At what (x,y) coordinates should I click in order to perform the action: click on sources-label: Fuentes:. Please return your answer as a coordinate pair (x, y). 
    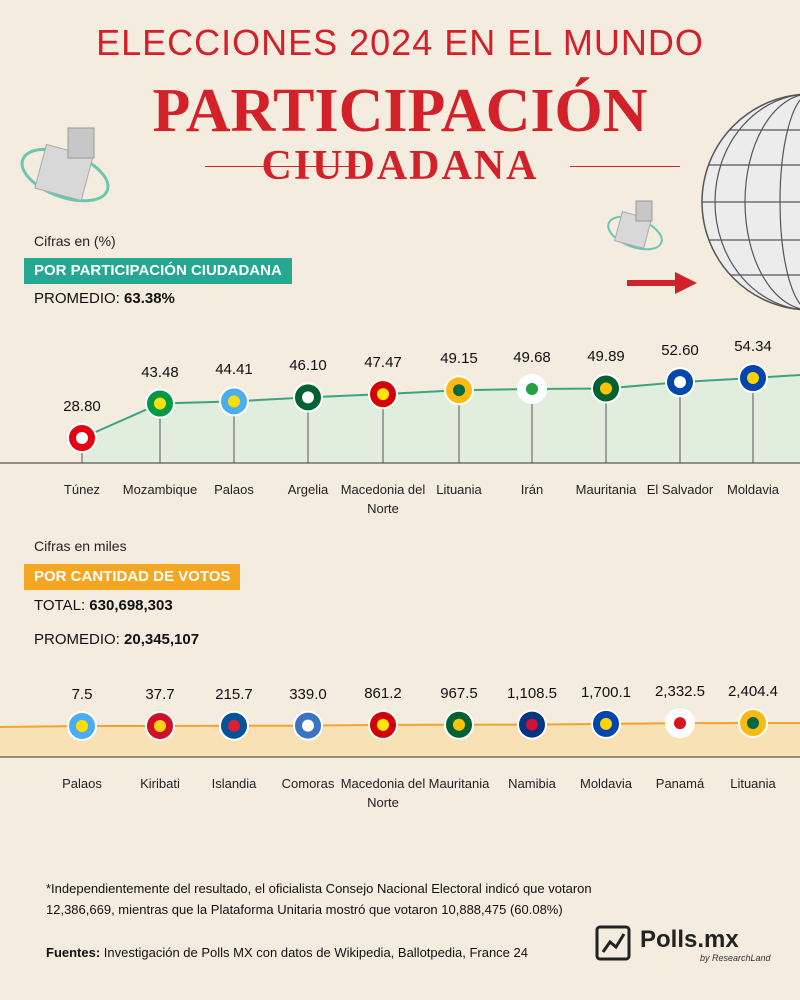
    Looking at the image, I should click on (73, 952).